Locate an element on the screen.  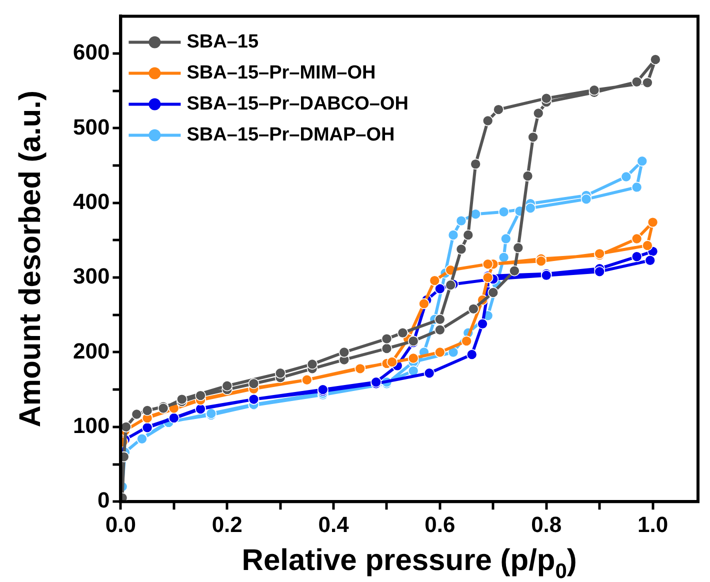
y-axis-title: Amount desorbed (a.u.) is located at coordinates (30, 259).